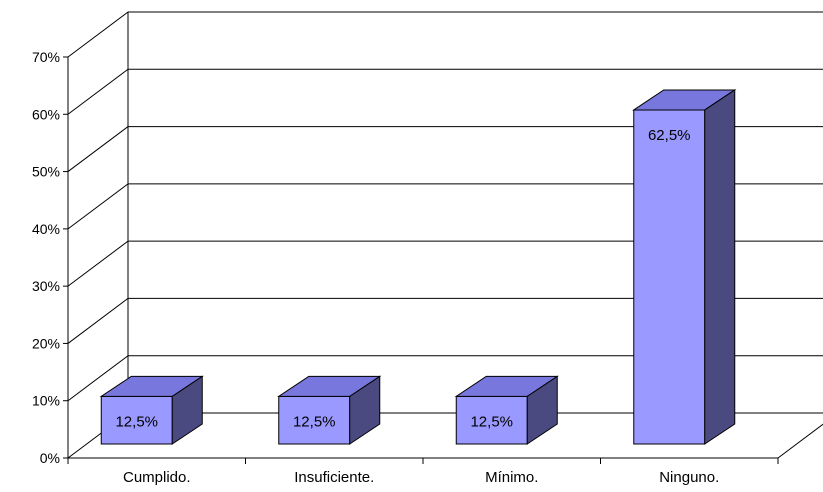  What do you see at coordinates (46, 343) in the screenshot?
I see `y-tick-label: 20%` at bounding box center [46, 343].